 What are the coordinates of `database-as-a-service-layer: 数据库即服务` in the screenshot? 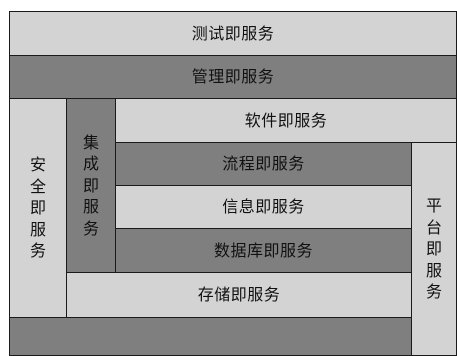 It's located at (263, 250).